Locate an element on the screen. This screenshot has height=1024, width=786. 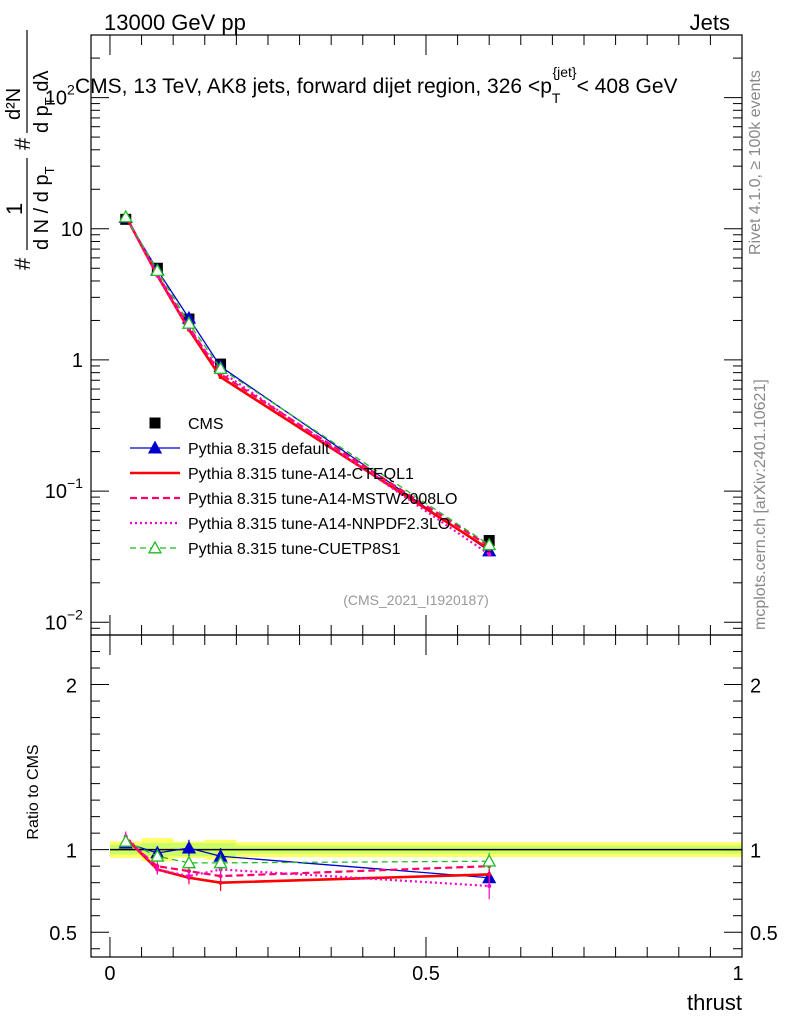
ratio-series-layer is located at coordinates (307, 865).